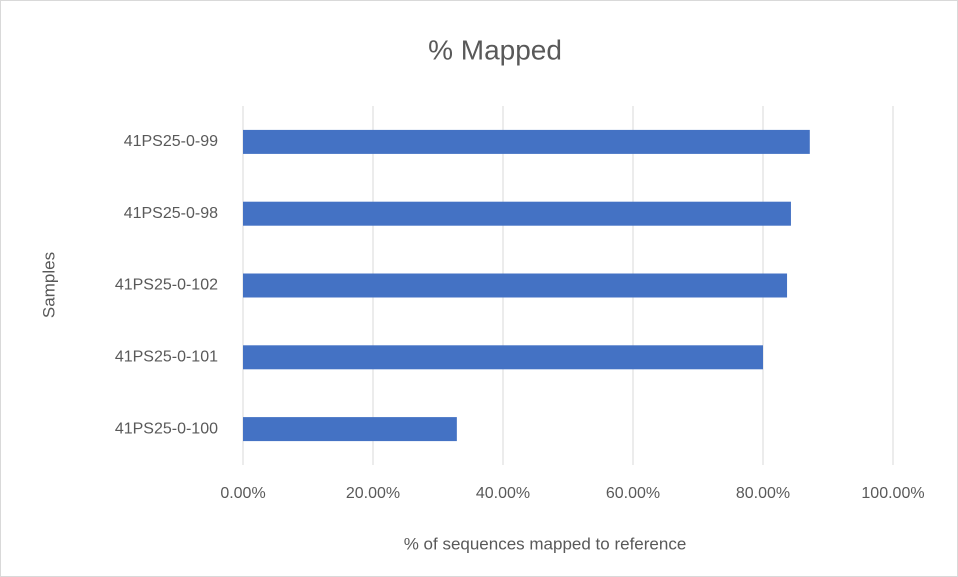 The height and width of the screenshot is (577, 958). Describe the element at coordinates (171, 141) in the screenshot. I see `y-tick-label: 41PS25-0-99` at that location.